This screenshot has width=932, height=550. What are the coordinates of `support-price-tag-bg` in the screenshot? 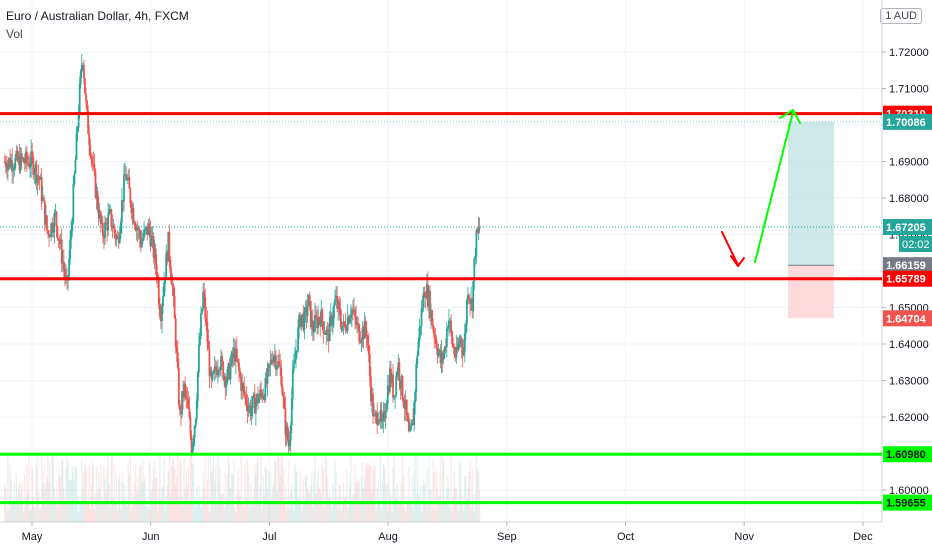 It's located at (907, 278).